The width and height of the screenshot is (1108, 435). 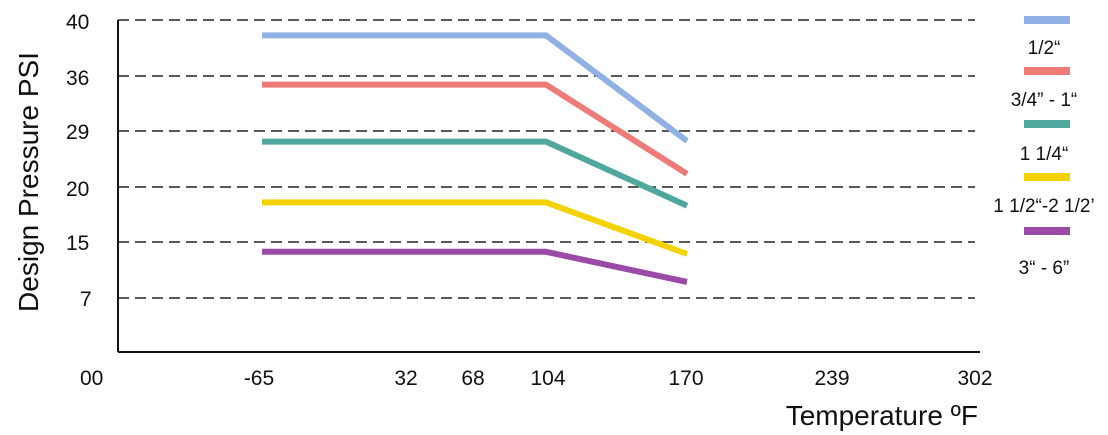 What do you see at coordinates (1044, 100) in the screenshot?
I see `legend-label: 3/4” - 1“` at bounding box center [1044, 100].